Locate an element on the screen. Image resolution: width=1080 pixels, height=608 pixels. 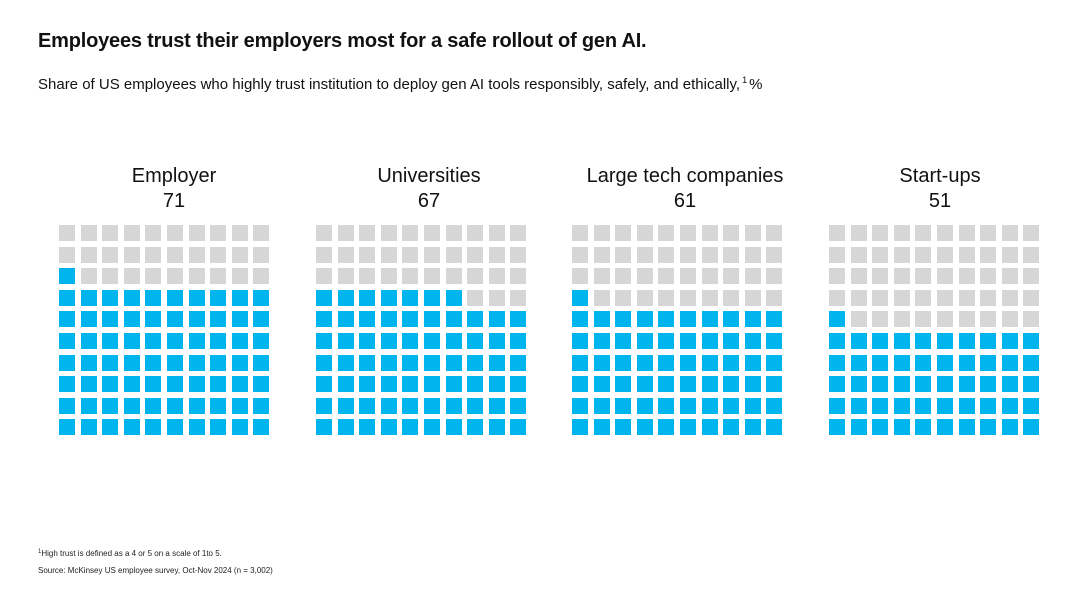
panel-employer: Employer 71 is located at coordinates (174, 299).